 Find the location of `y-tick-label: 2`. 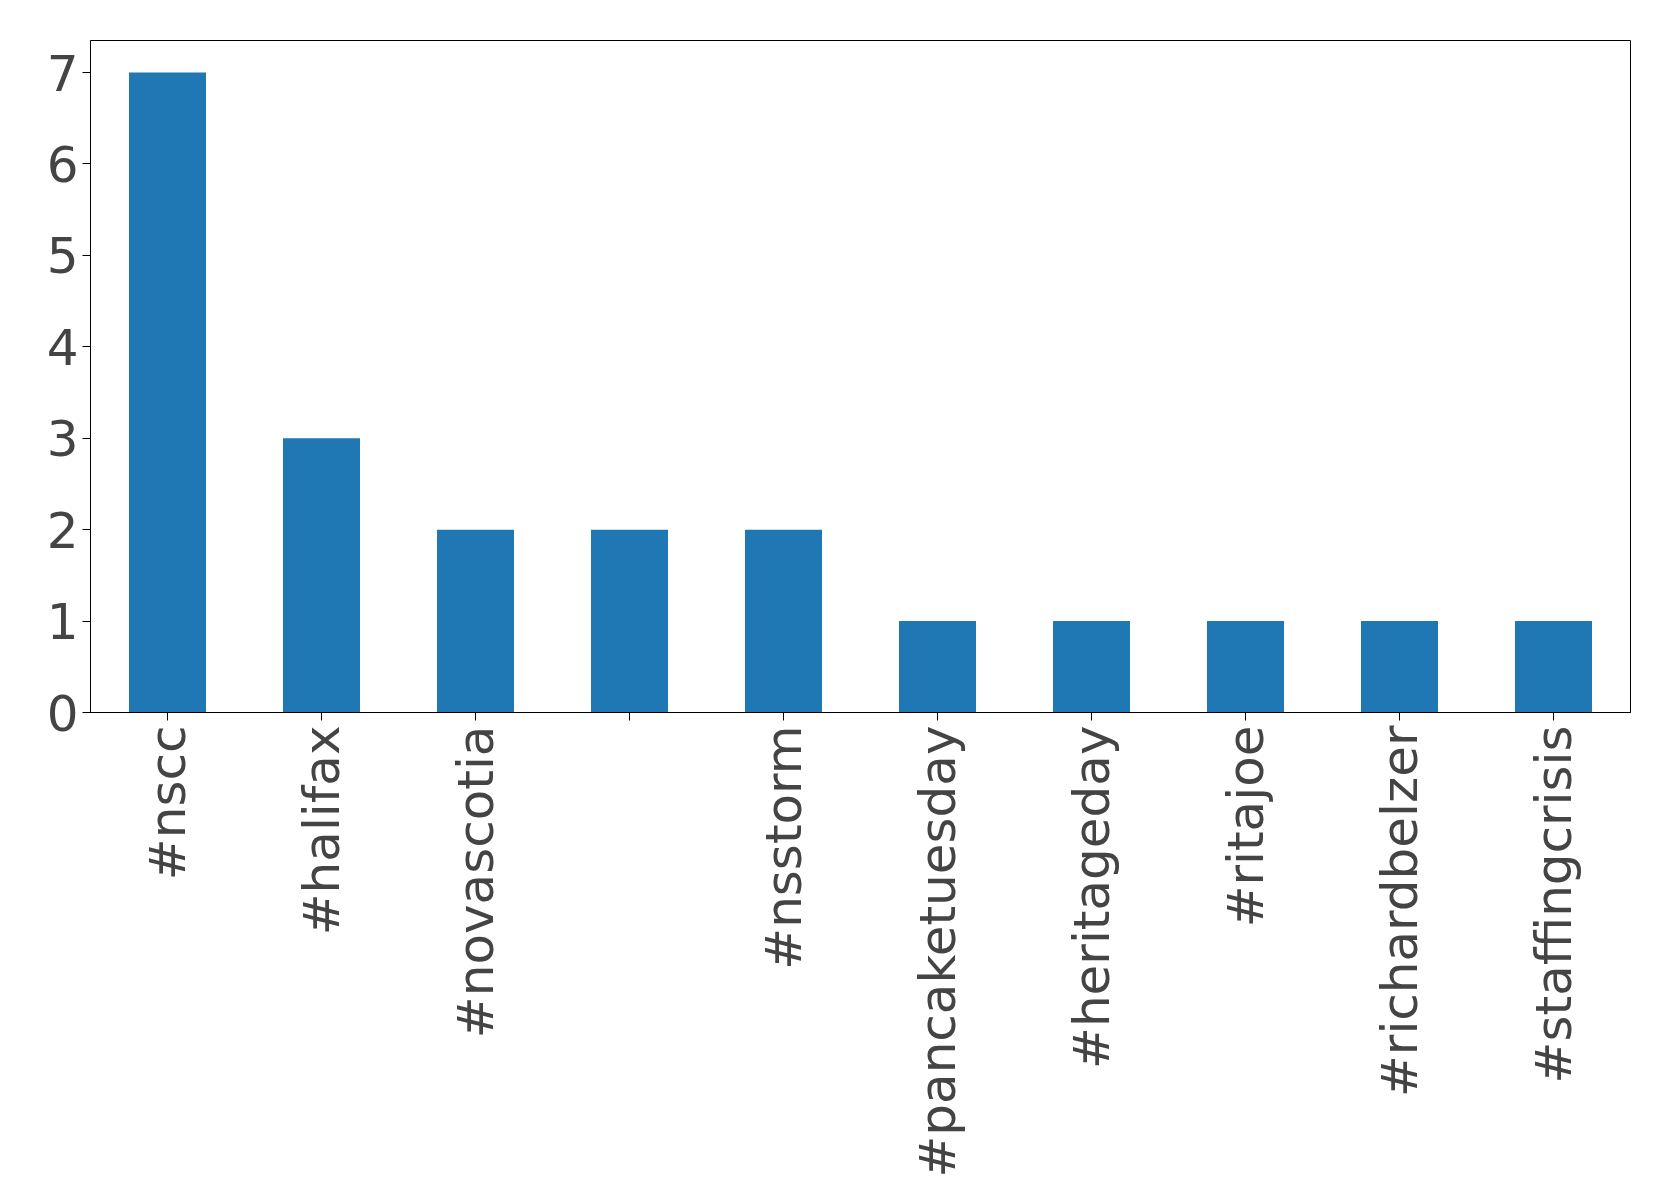

y-tick-label: 2 is located at coordinates (62, 530).